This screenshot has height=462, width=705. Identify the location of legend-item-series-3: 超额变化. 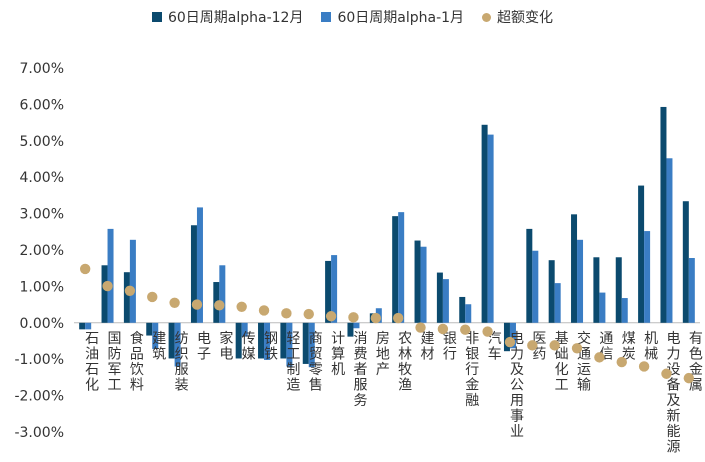
(517, 17).